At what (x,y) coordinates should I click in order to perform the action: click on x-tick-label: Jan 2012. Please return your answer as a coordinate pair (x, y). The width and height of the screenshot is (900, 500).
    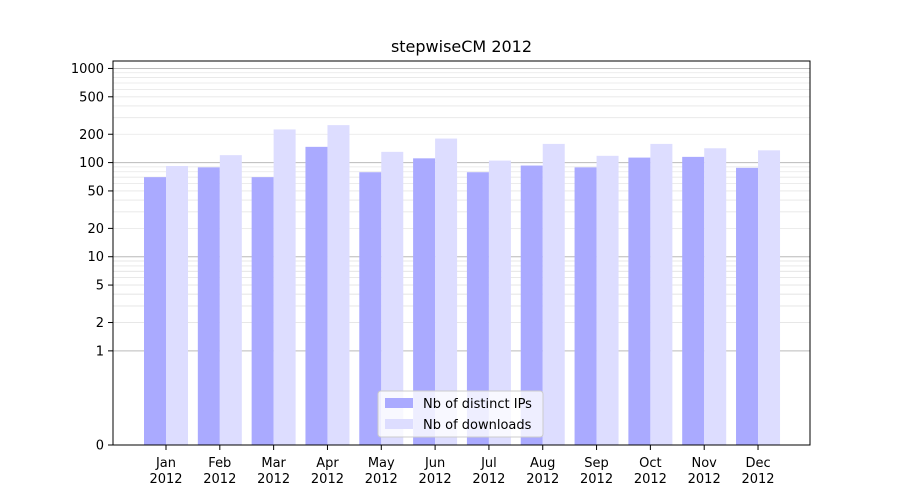
    Looking at the image, I should click on (165, 471).